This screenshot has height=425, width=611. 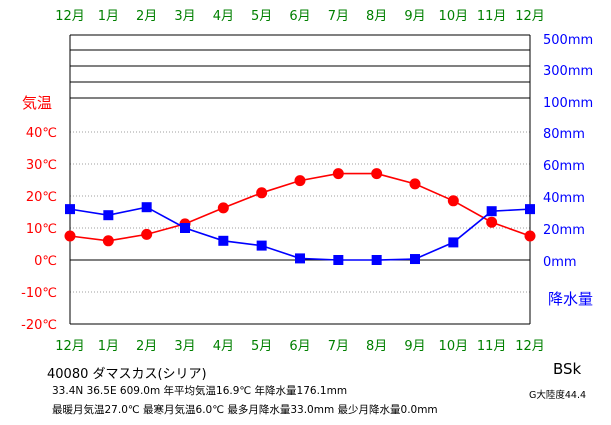 What do you see at coordinates (41, 165) in the screenshot?
I see `temperature-tick-label: 30℃` at bounding box center [41, 165].